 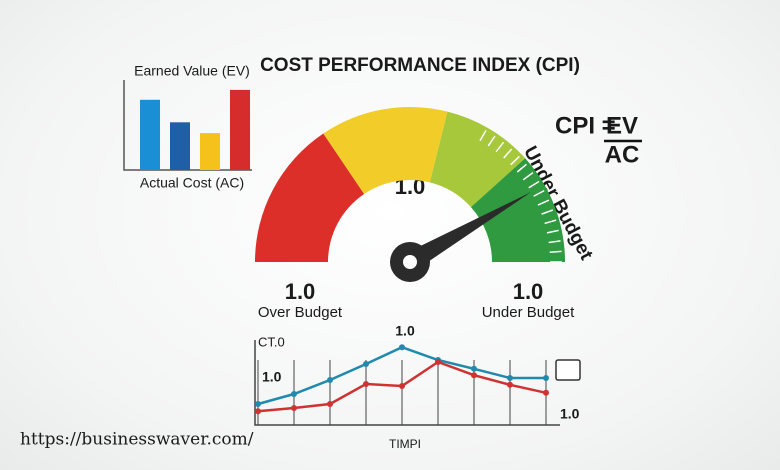 What do you see at coordinates (468, 231) in the screenshot?
I see `needle` at bounding box center [468, 231].